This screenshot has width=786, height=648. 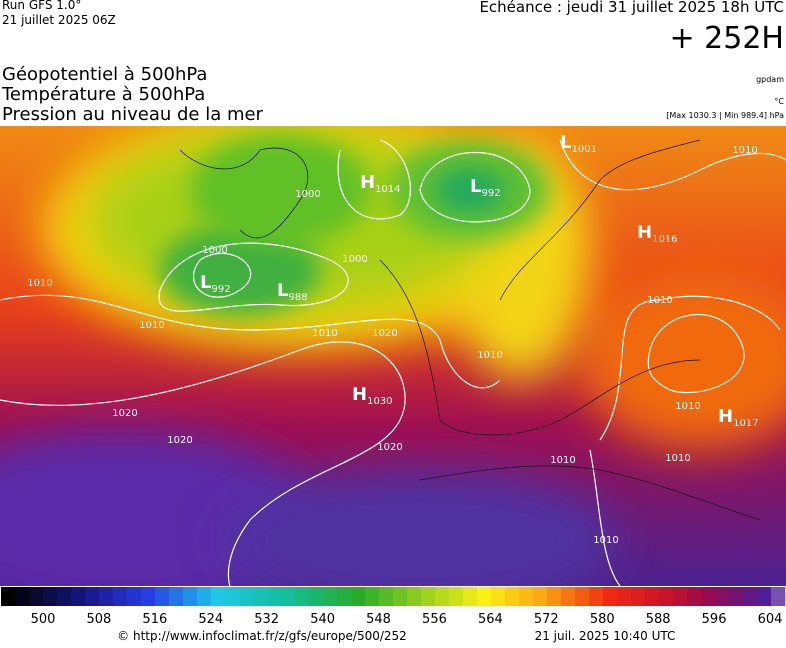 I want to click on center-value: 1030, so click(x=379, y=401).